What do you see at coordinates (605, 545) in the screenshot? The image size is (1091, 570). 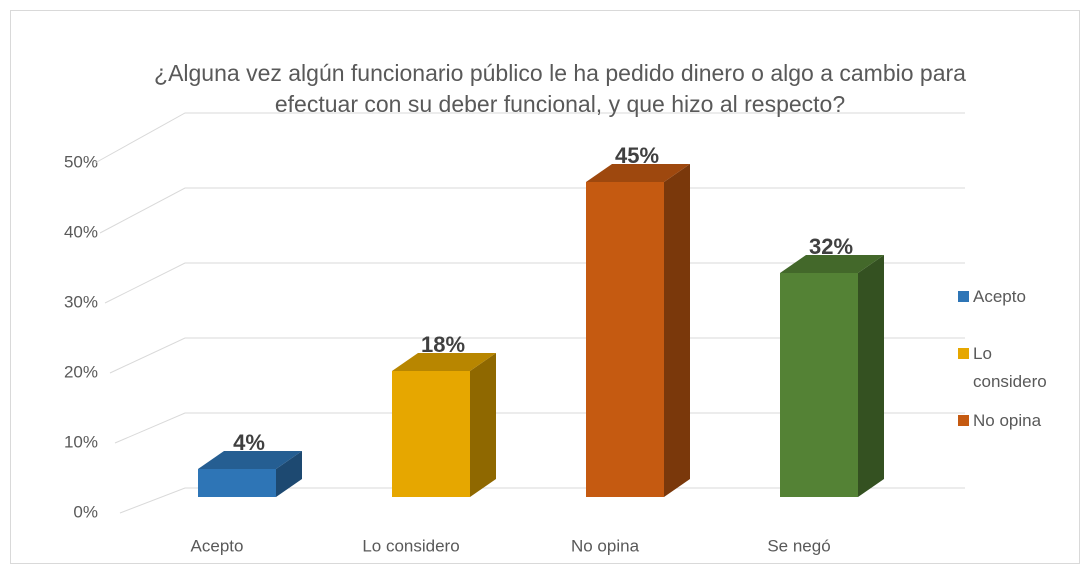 I see `x-tick-label: No opina` at bounding box center [605, 545].